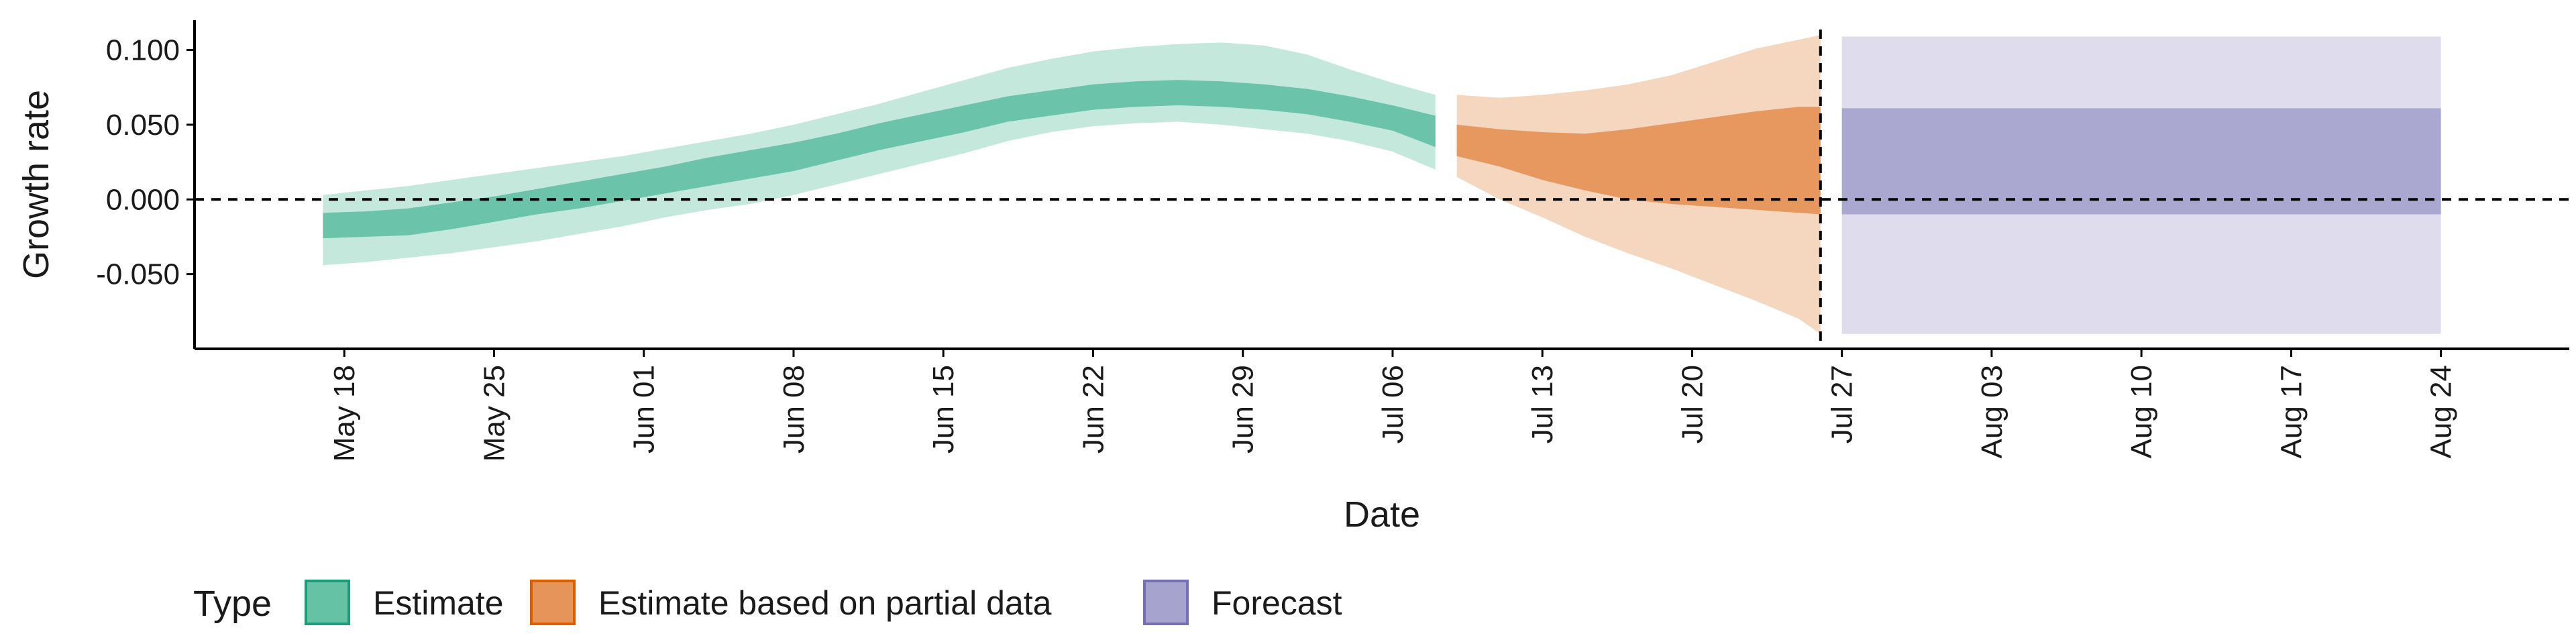 The height and width of the screenshot is (644, 2576). I want to click on forecast-inner-band, so click(2141, 161).